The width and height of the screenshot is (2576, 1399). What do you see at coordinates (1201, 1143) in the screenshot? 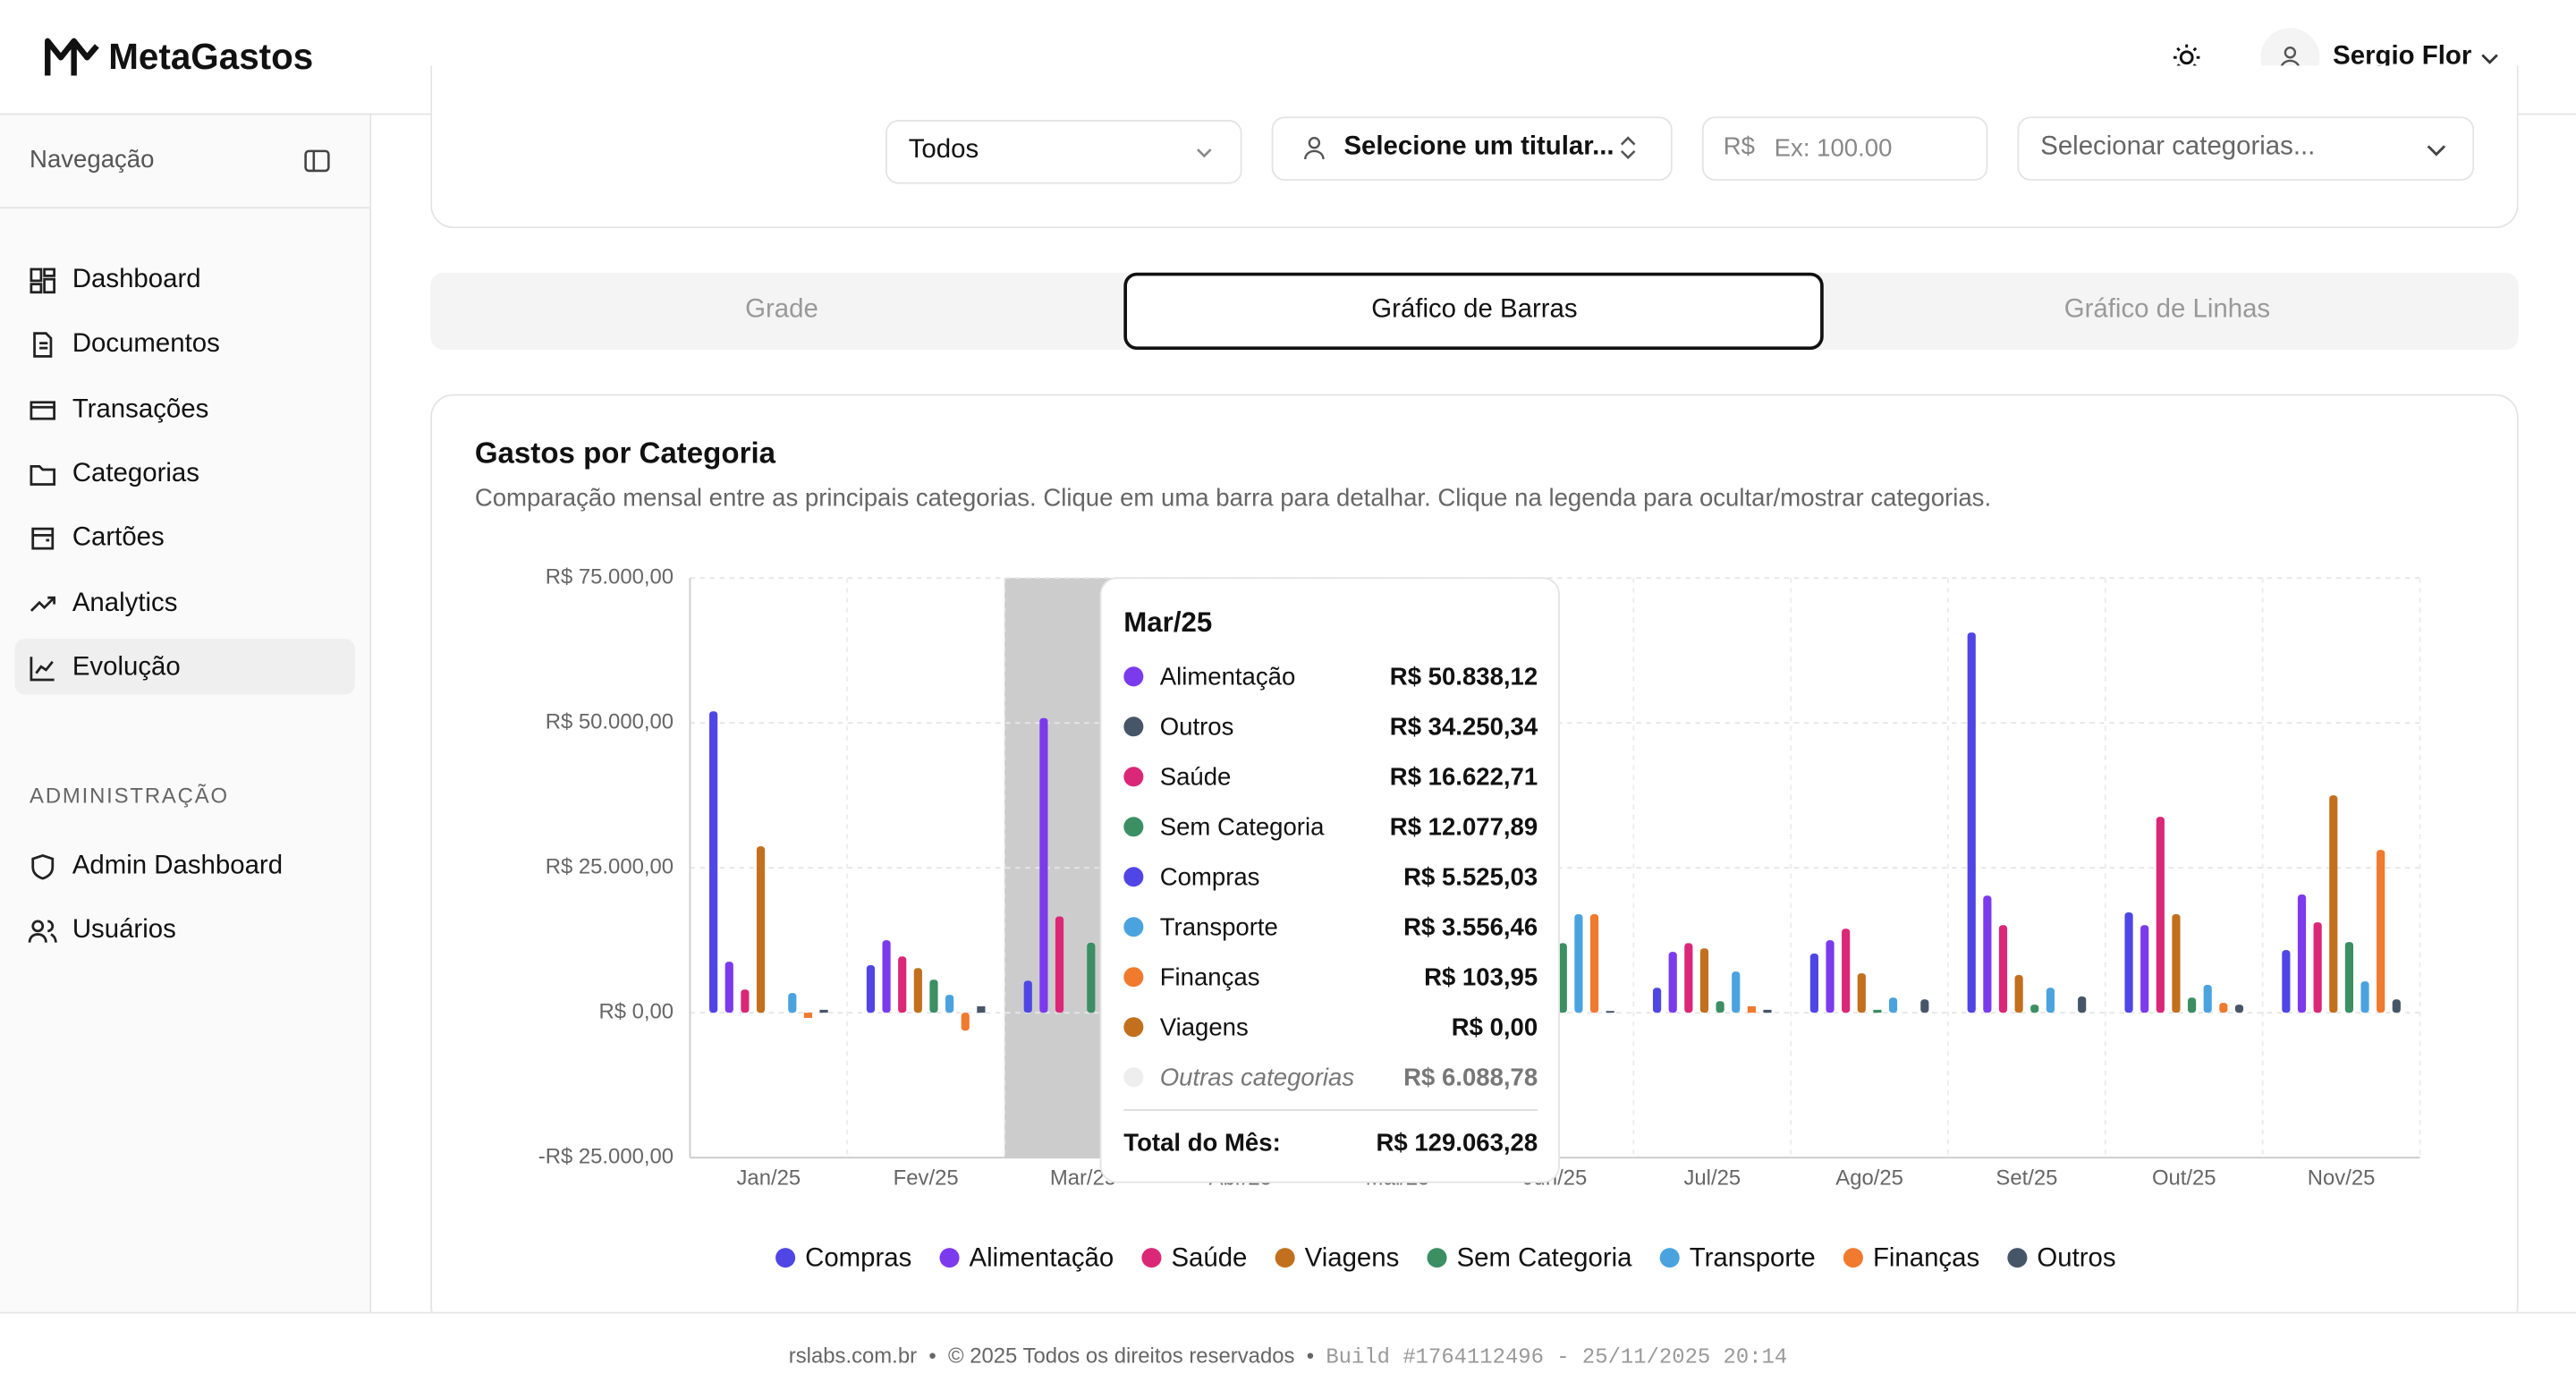
I see `tooltip-total-label: Total do Mês:` at bounding box center [1201, 1143].